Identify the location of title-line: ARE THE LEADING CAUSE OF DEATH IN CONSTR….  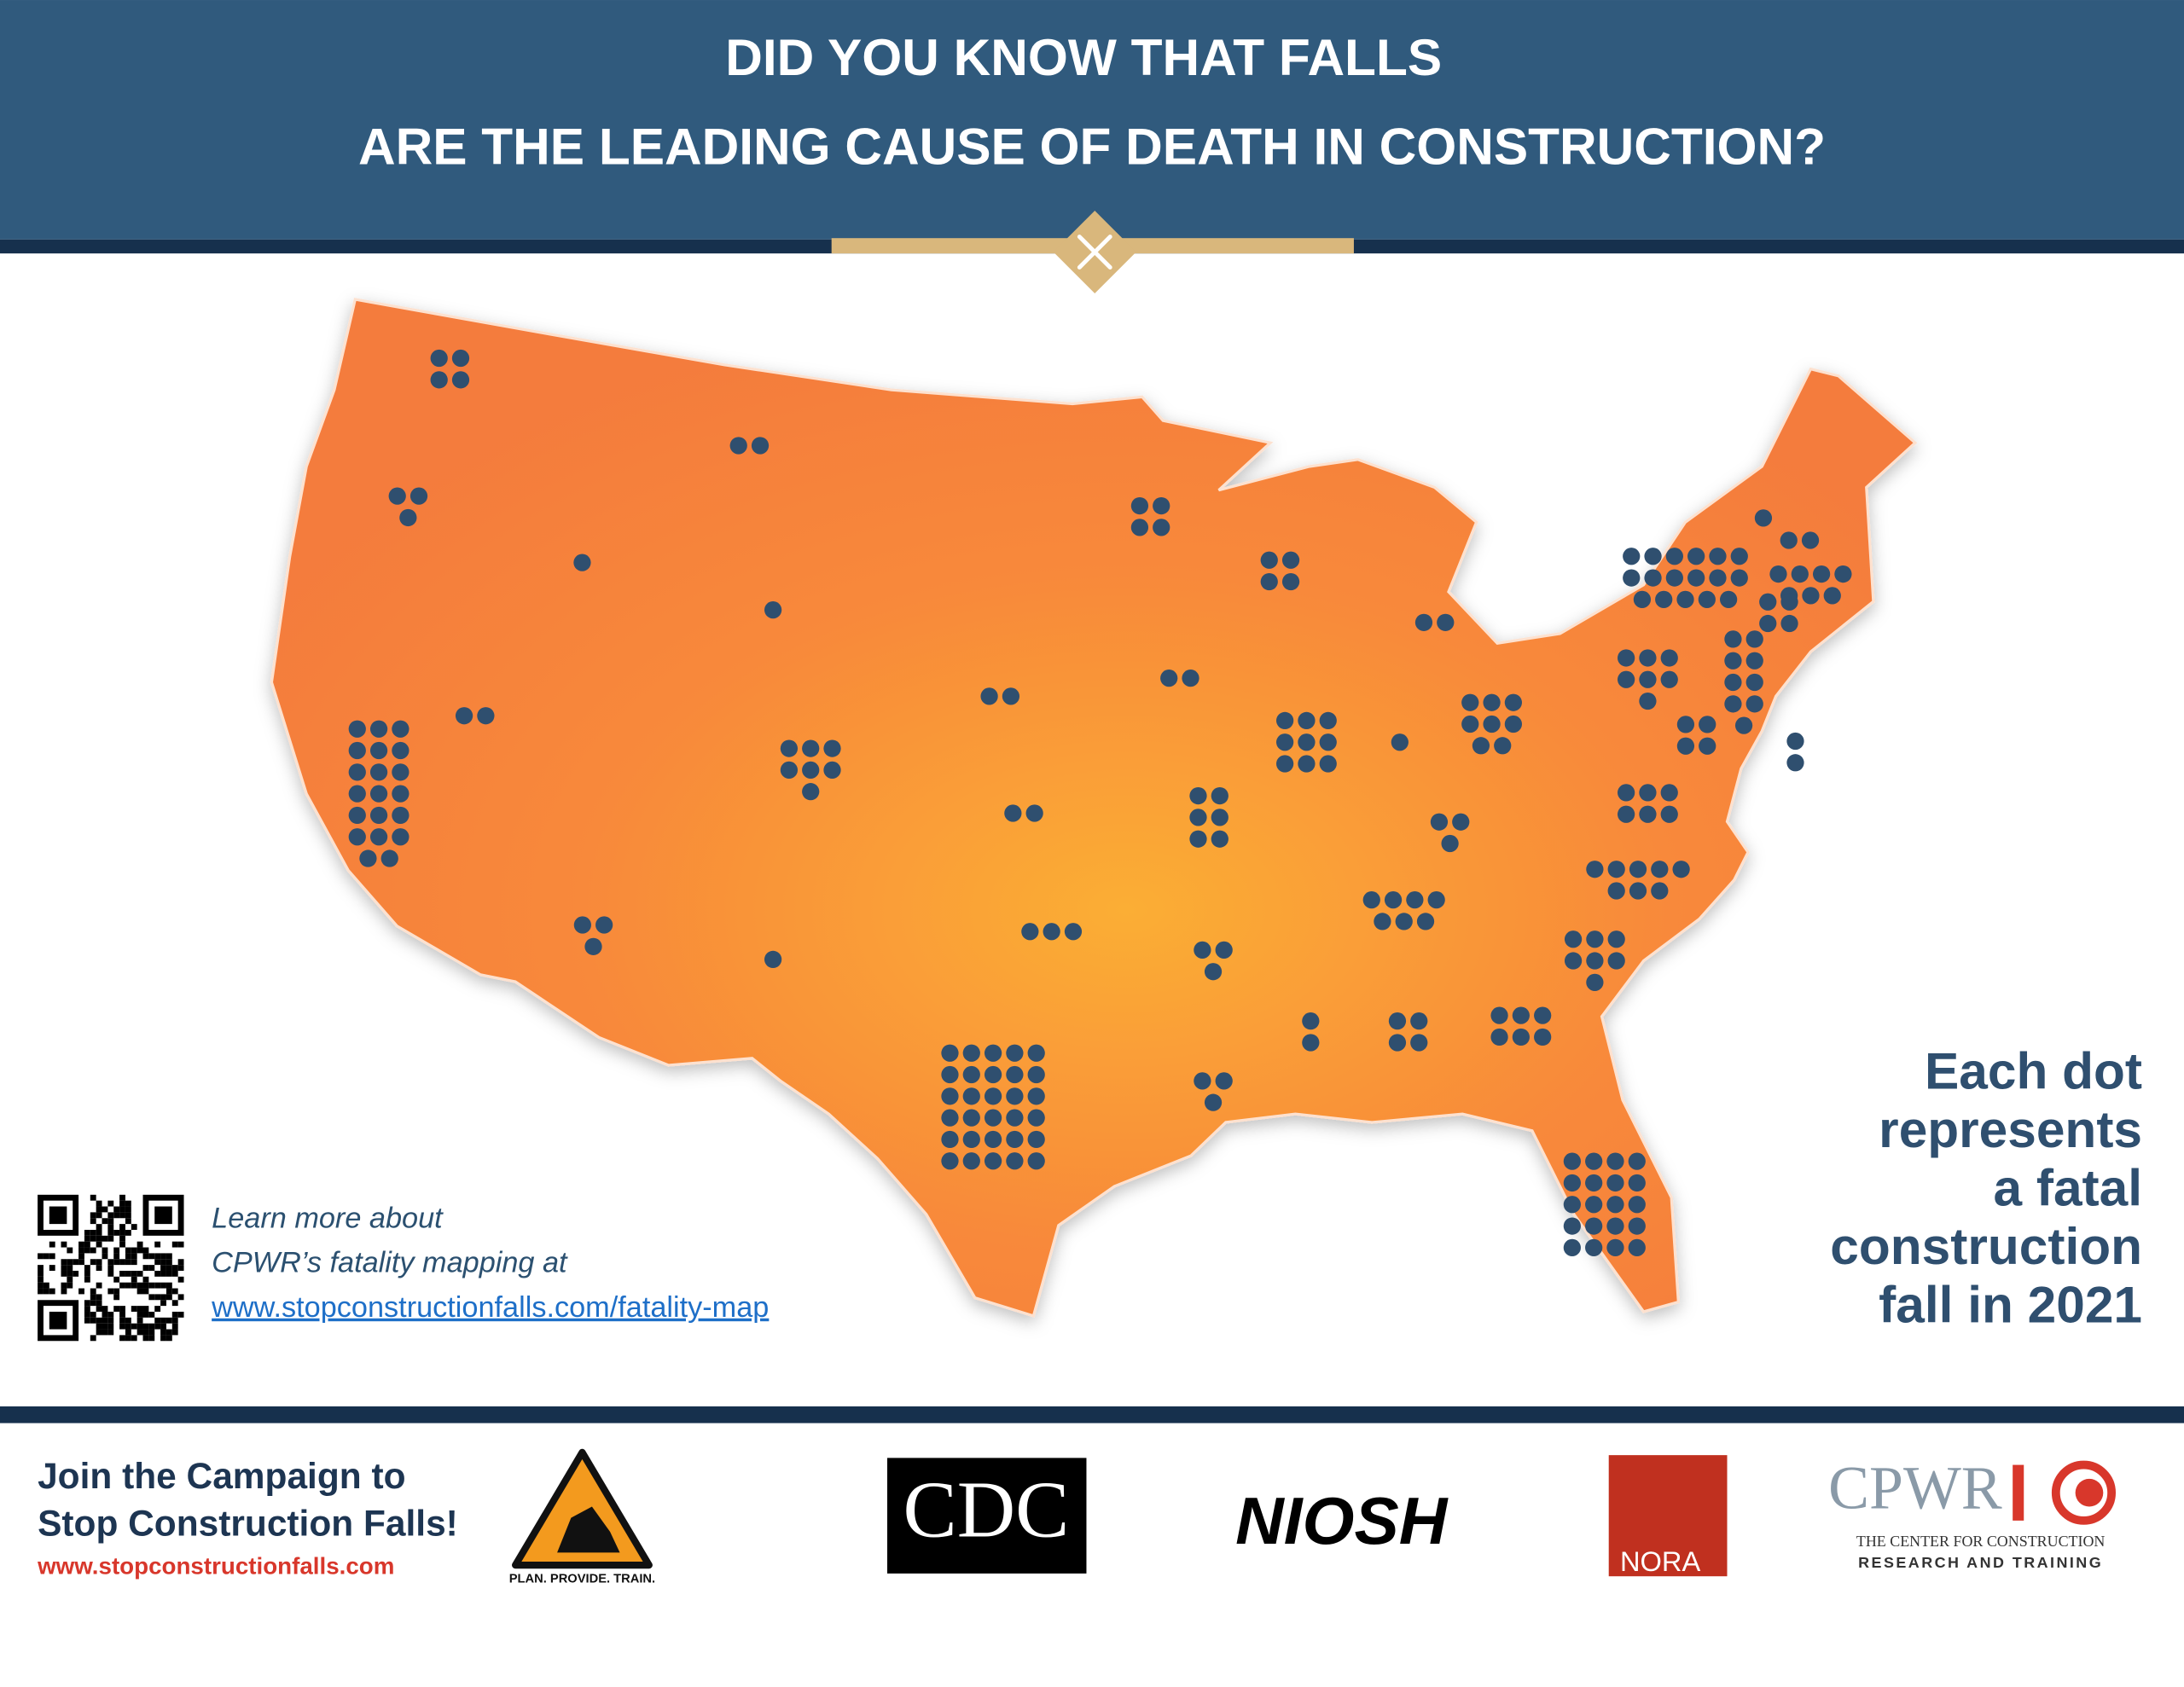
(1092, 146).